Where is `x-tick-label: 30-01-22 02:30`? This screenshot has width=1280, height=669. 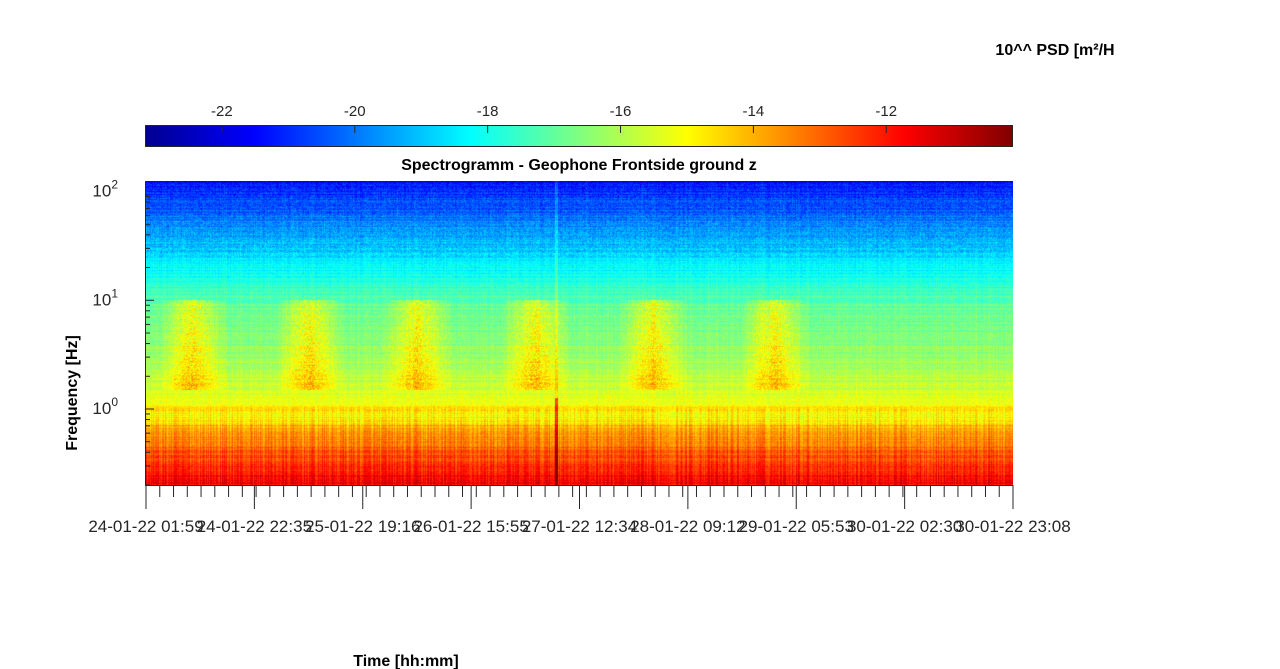 x-tick-label: 30-01-22 02:30 is located at coordinates (904, 526).